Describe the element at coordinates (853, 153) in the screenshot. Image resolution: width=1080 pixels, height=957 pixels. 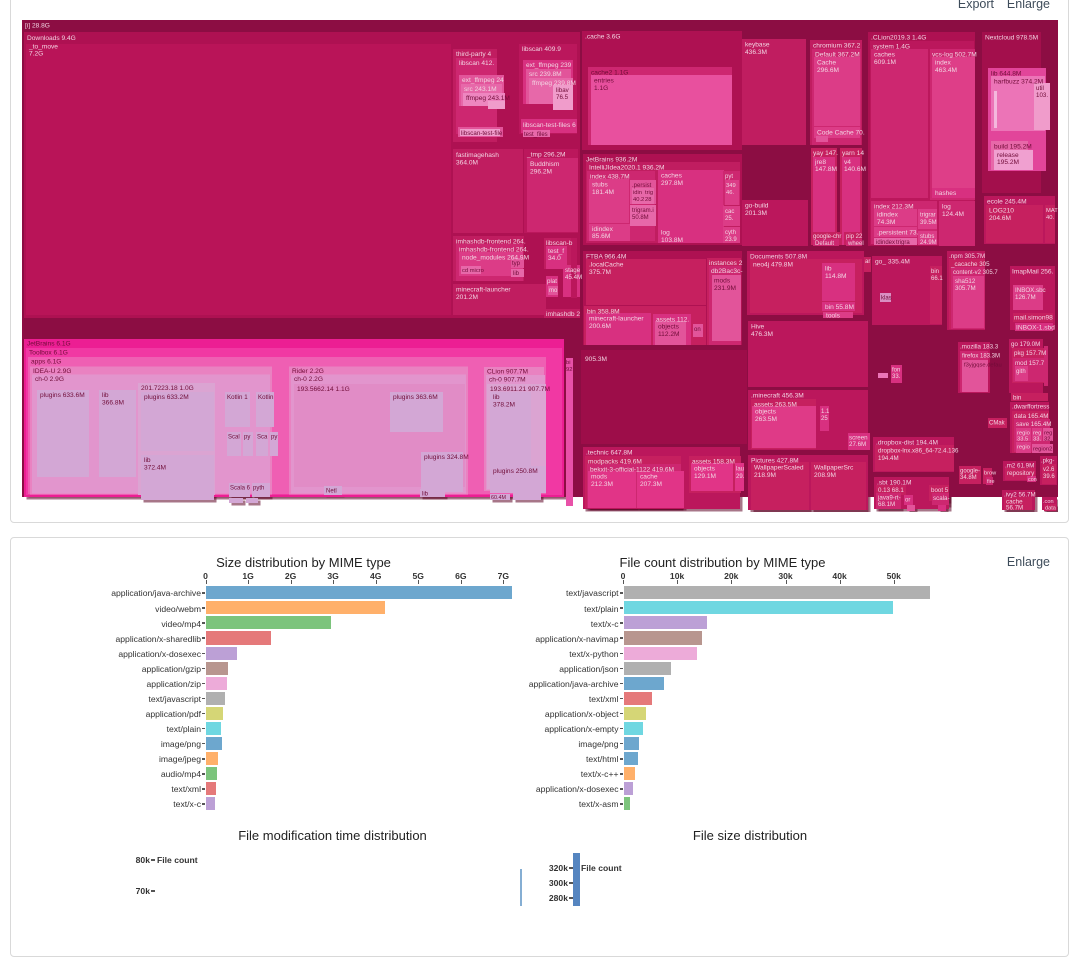
I see `svg-text: yarn 14` at that location.